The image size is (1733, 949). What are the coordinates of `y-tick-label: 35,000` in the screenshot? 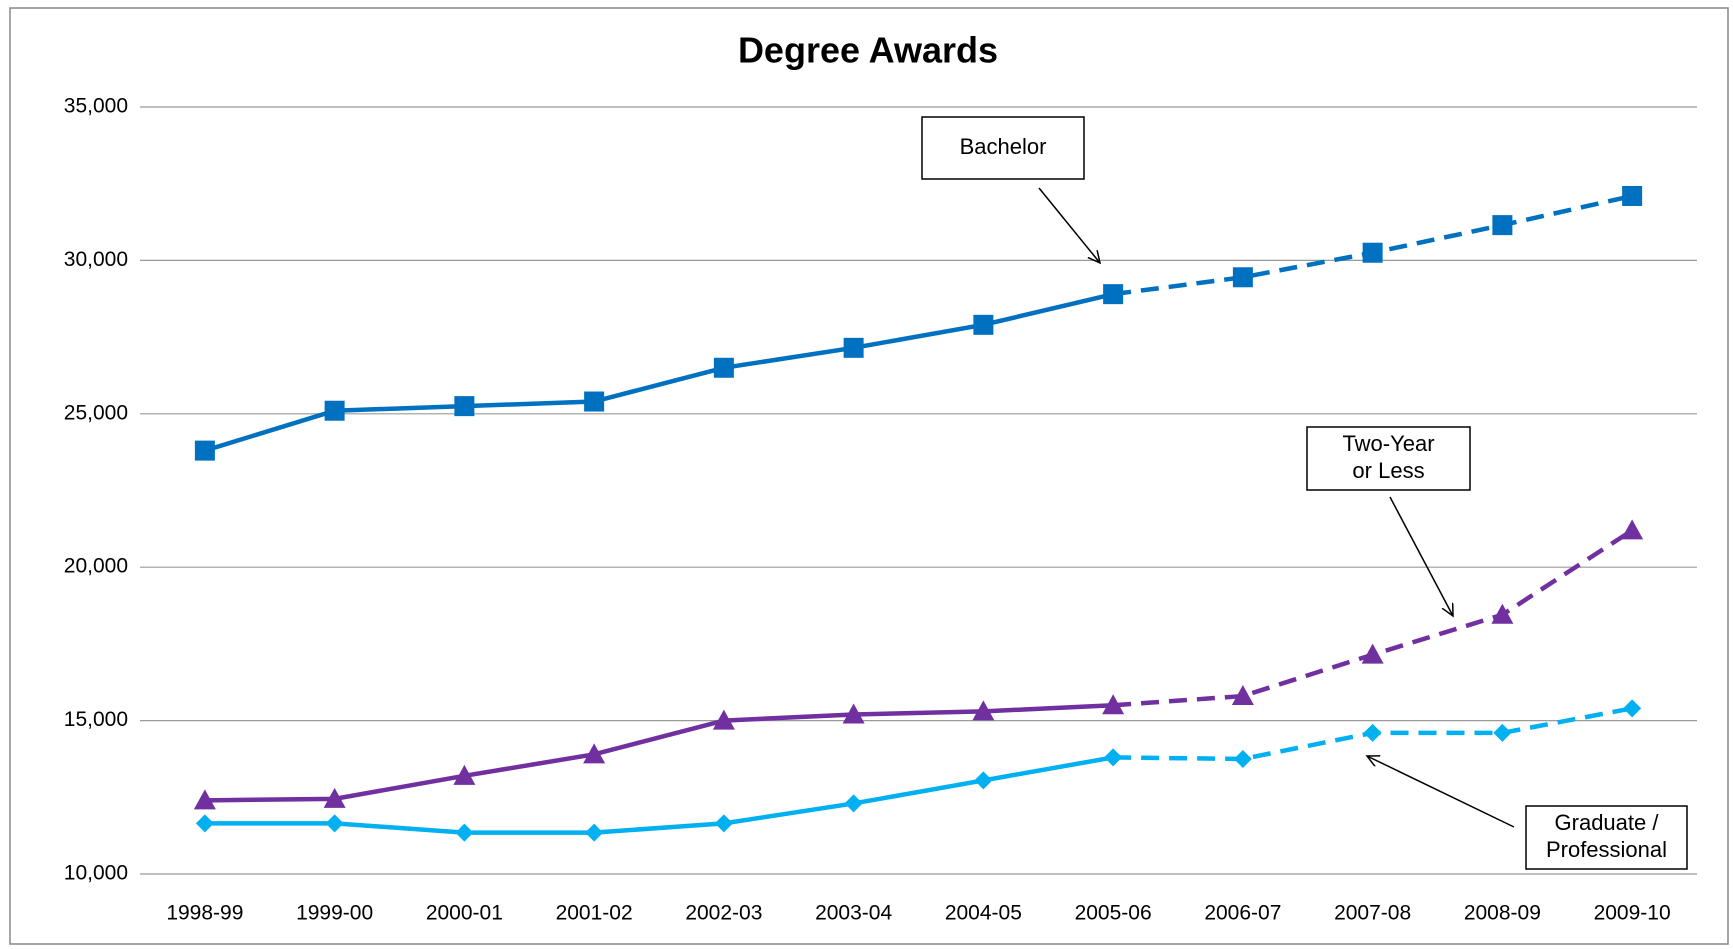 It's located at (96, 106).